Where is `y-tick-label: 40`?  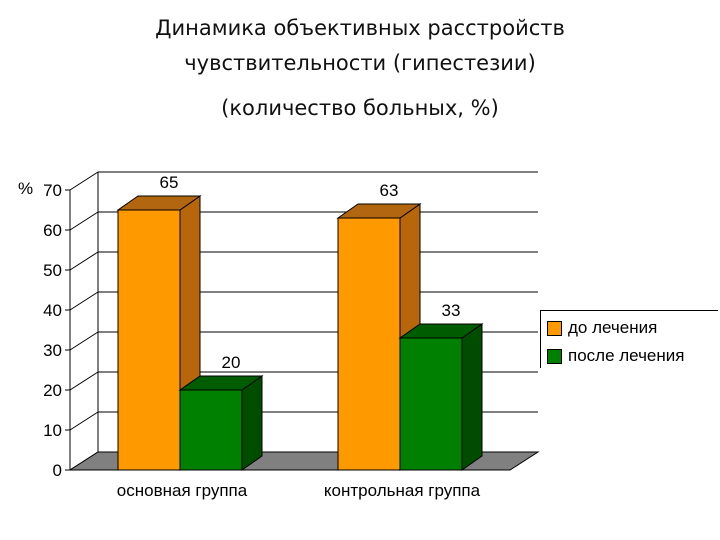
y-tick-label: 40 is located at coordinates (52, 310).